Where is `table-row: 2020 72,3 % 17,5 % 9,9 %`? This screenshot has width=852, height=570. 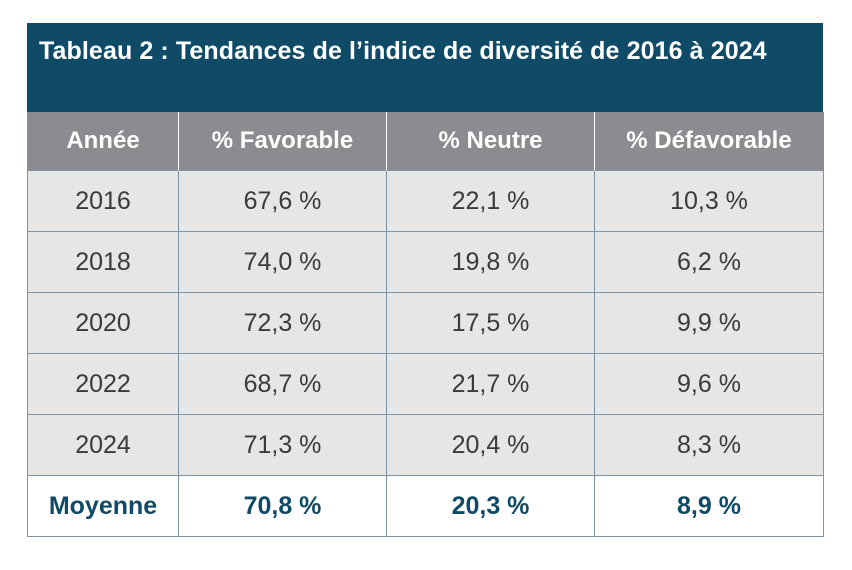 table-row: 2020 72,3 % 17,5 % 9,9 % is located at coordinates (425, 323).